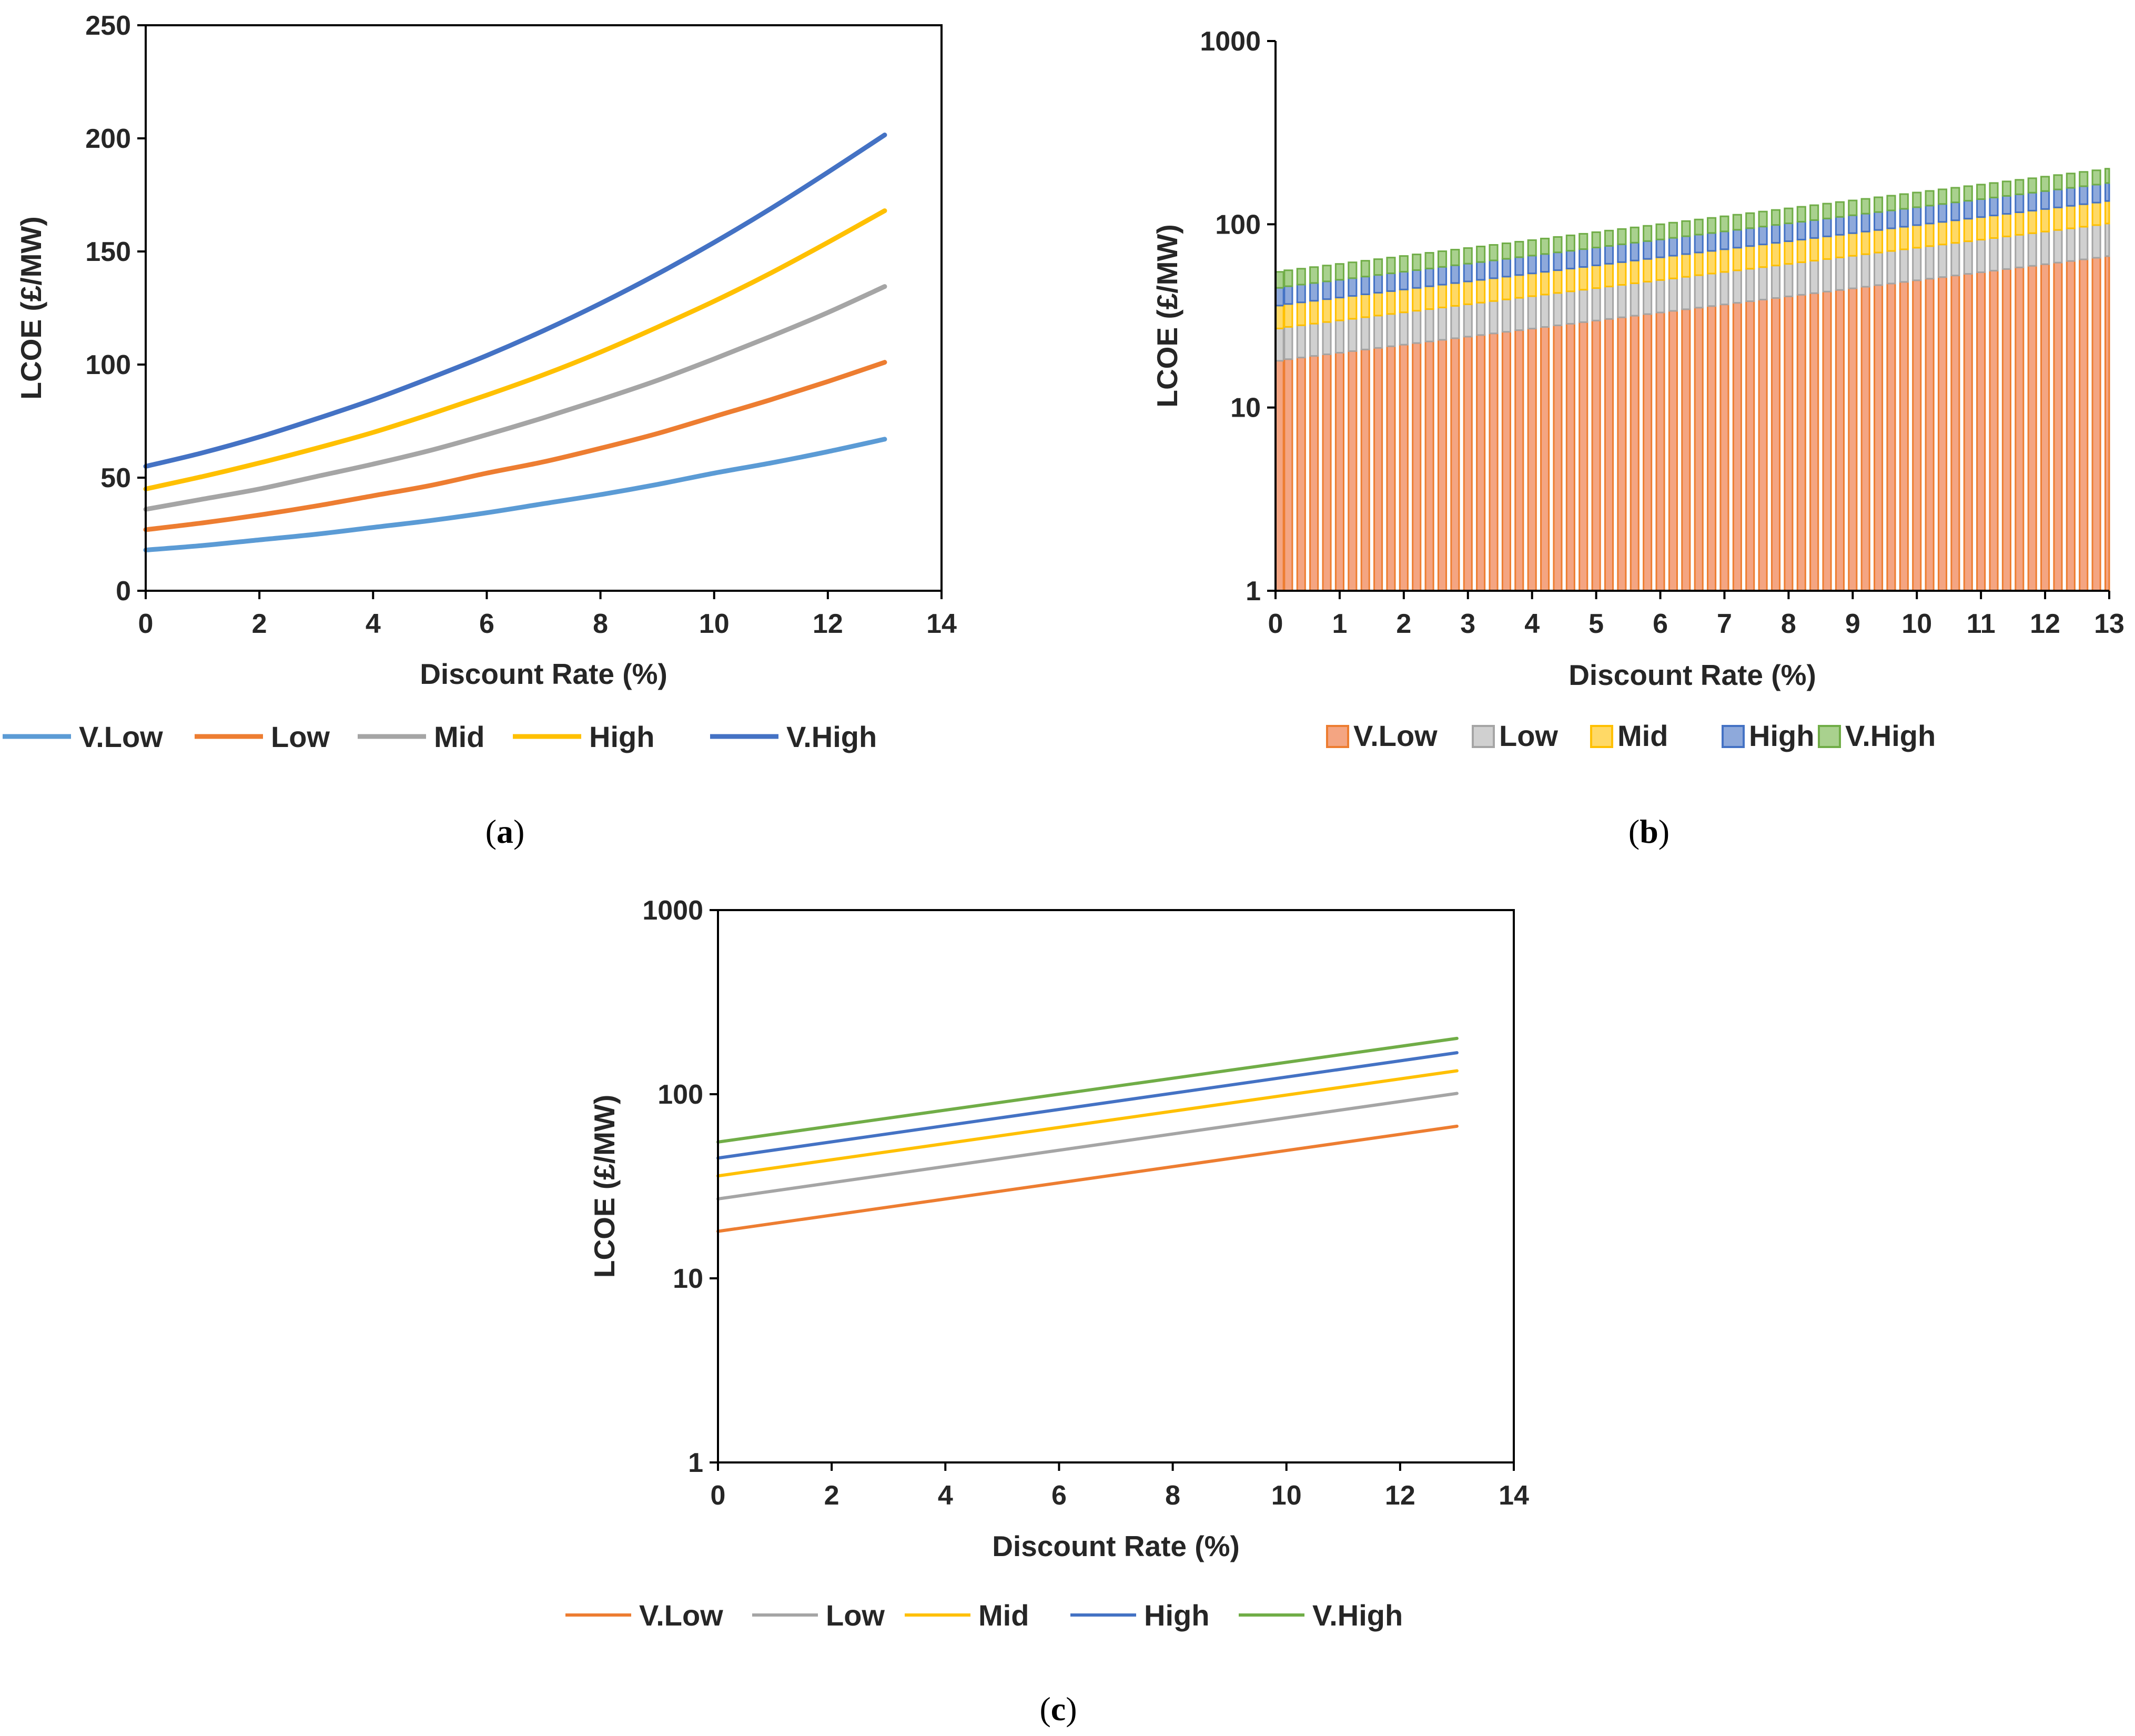 The image size is (2135, 1736). Describe the element at coordinates (1087, 1090) in the screenshot. I see `series-line-v-high` at that location.